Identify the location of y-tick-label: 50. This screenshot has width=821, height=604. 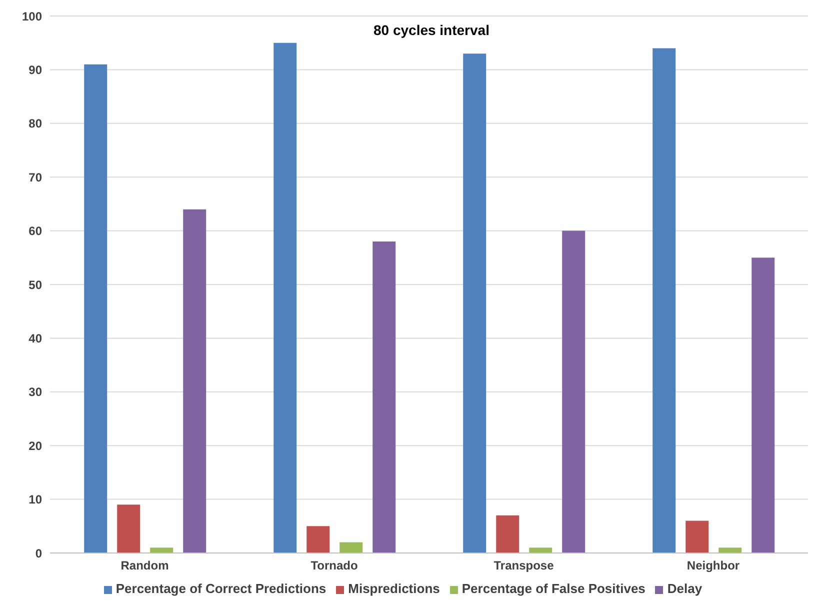
(35, 285).